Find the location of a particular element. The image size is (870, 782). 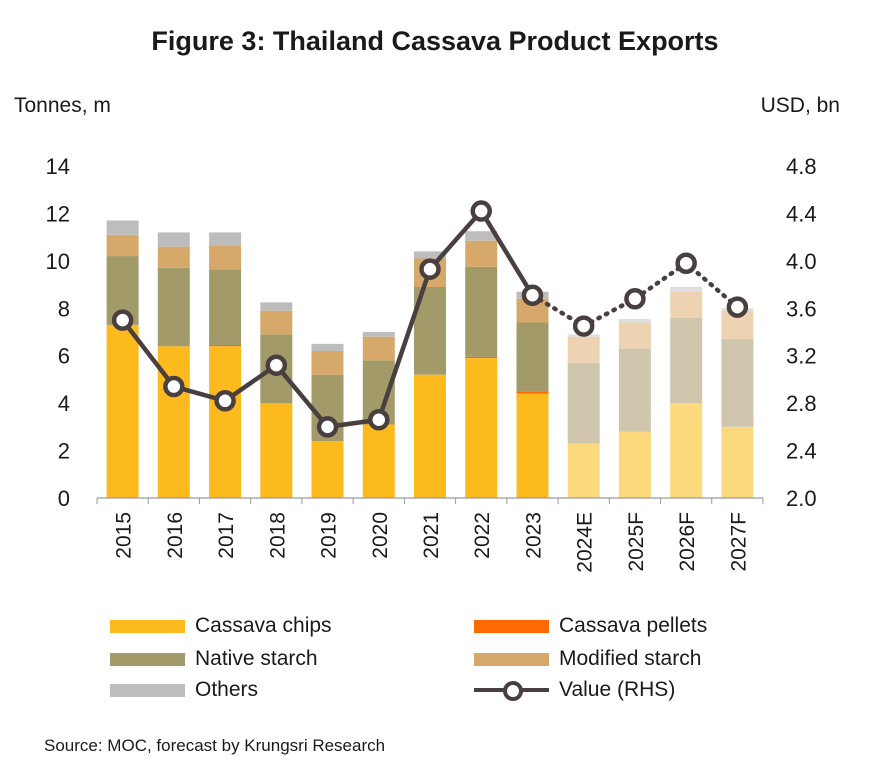

x-tick-label-2017: 2017 is located at coordinates (226, 535).